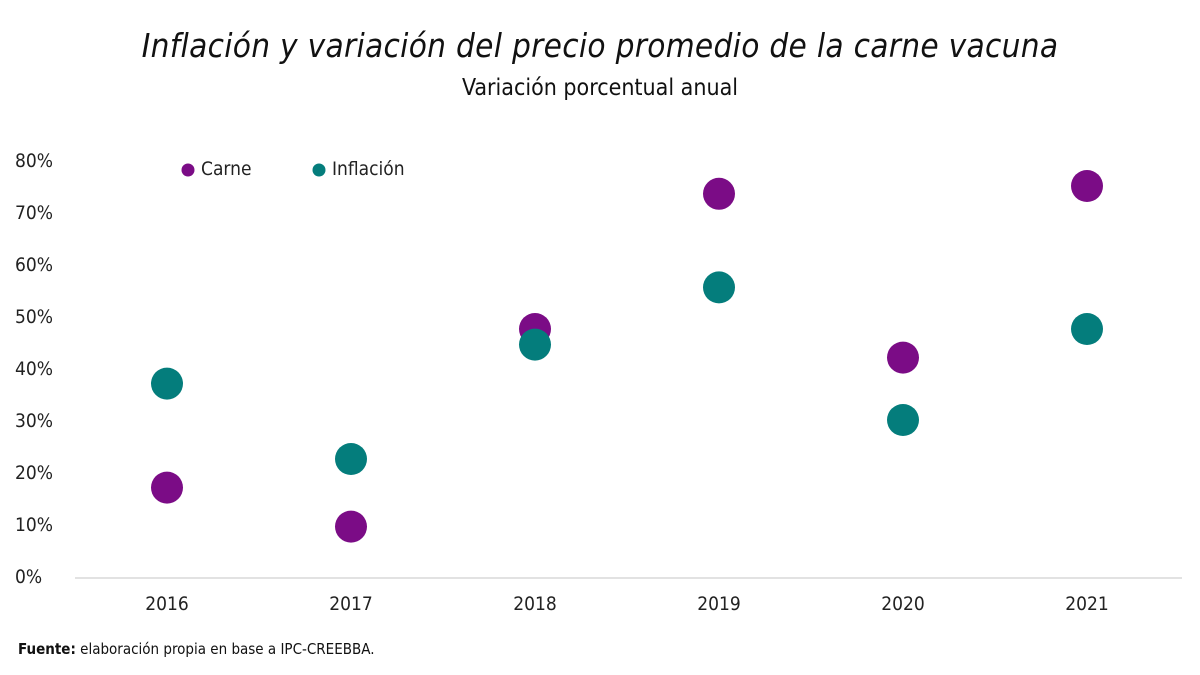 The width and height of the screenshot is (1200, 675). I want to click on legend-marker-carne, so click(188, 170).